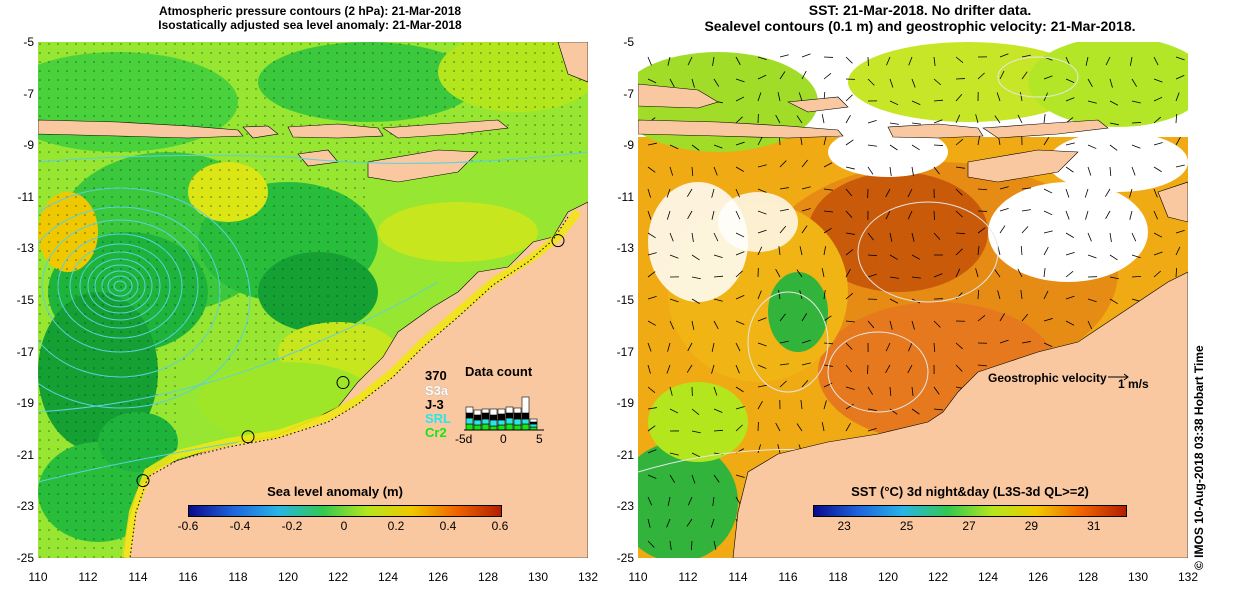 This screenshot has width=1250, height=590. I want to click on right-x-tick: 110, so click(638, 577).